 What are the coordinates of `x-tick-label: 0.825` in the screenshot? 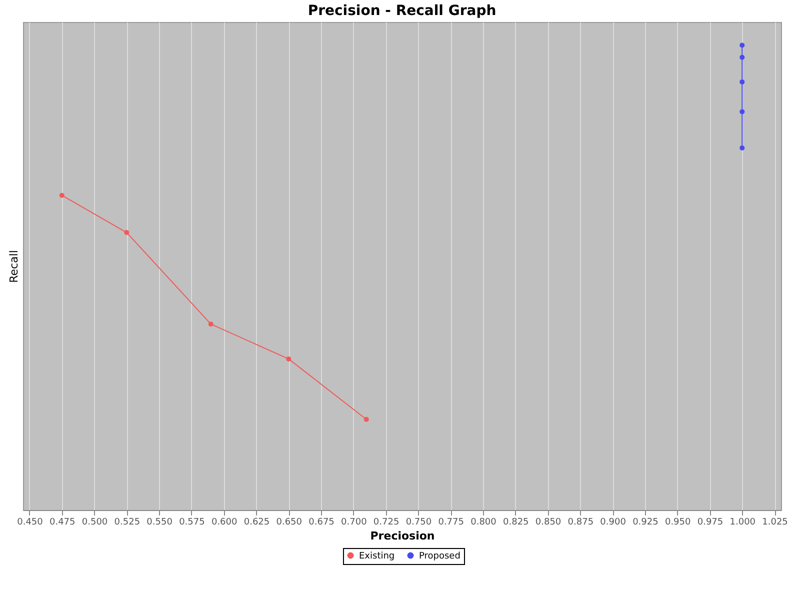 It's located at (515, 523).